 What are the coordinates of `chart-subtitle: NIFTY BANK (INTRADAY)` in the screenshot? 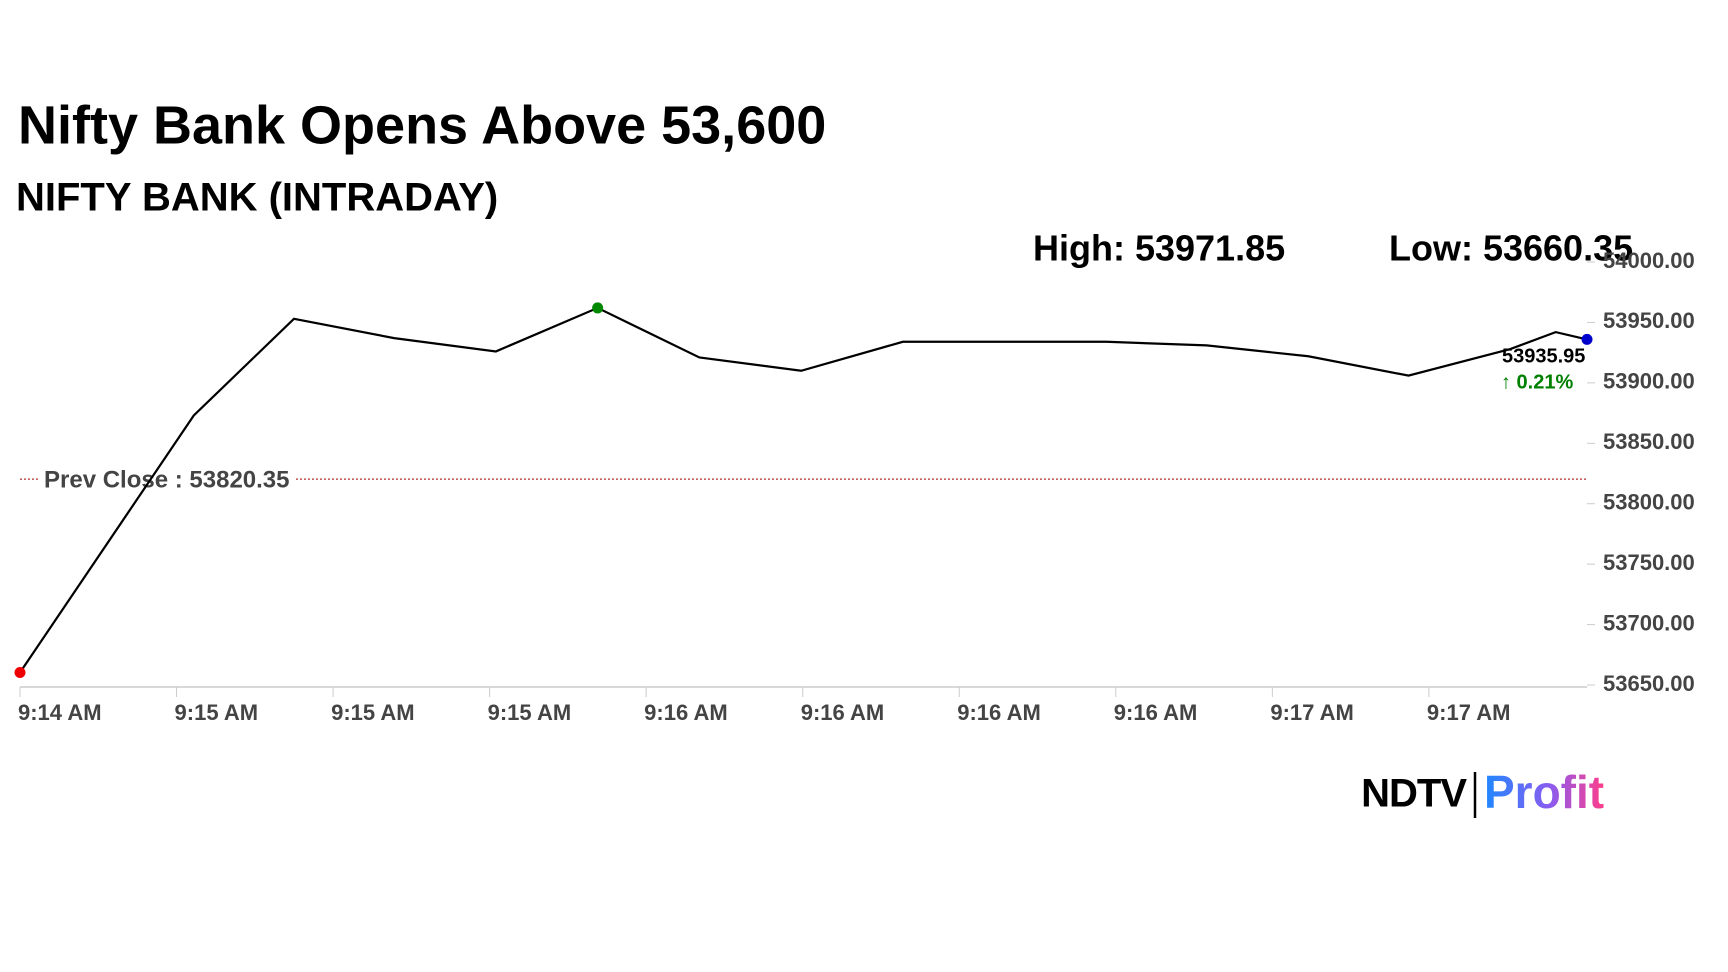 It's located at (257, 198).